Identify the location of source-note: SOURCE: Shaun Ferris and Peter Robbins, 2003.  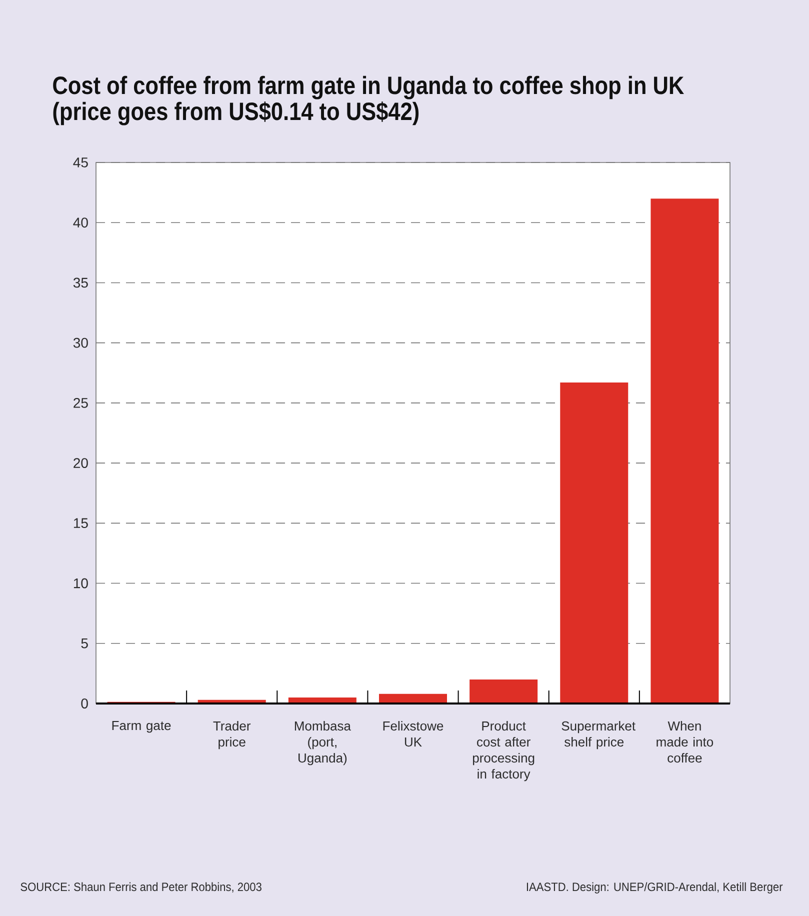
(141, 887).